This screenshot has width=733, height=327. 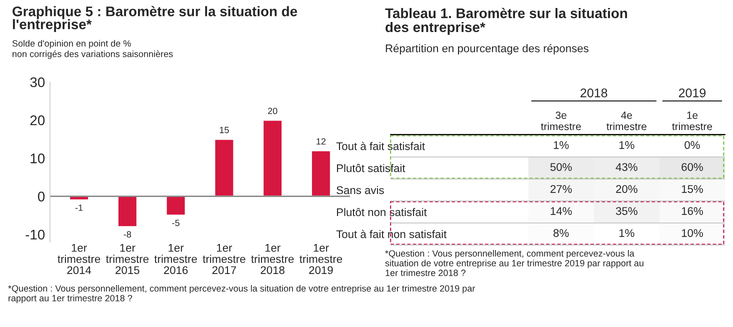 I want to click on data-label: 15, so click(x=224, y=130).